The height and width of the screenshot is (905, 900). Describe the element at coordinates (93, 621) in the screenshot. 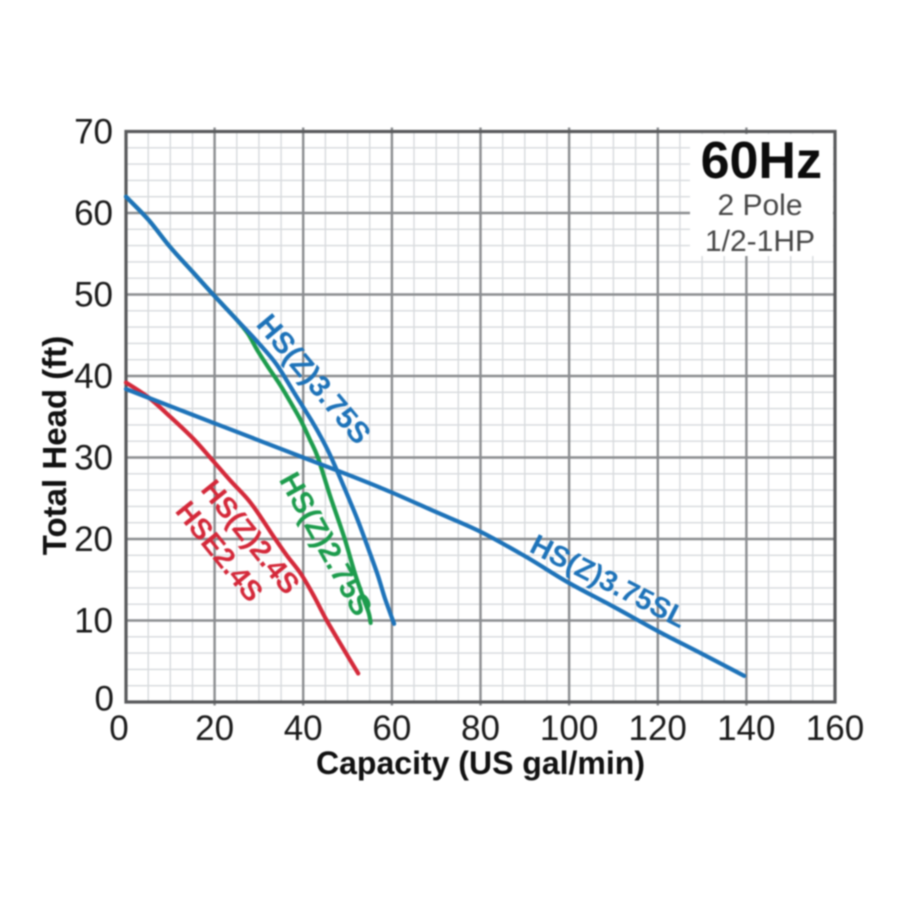

I see `svg-text: 10` at that location.